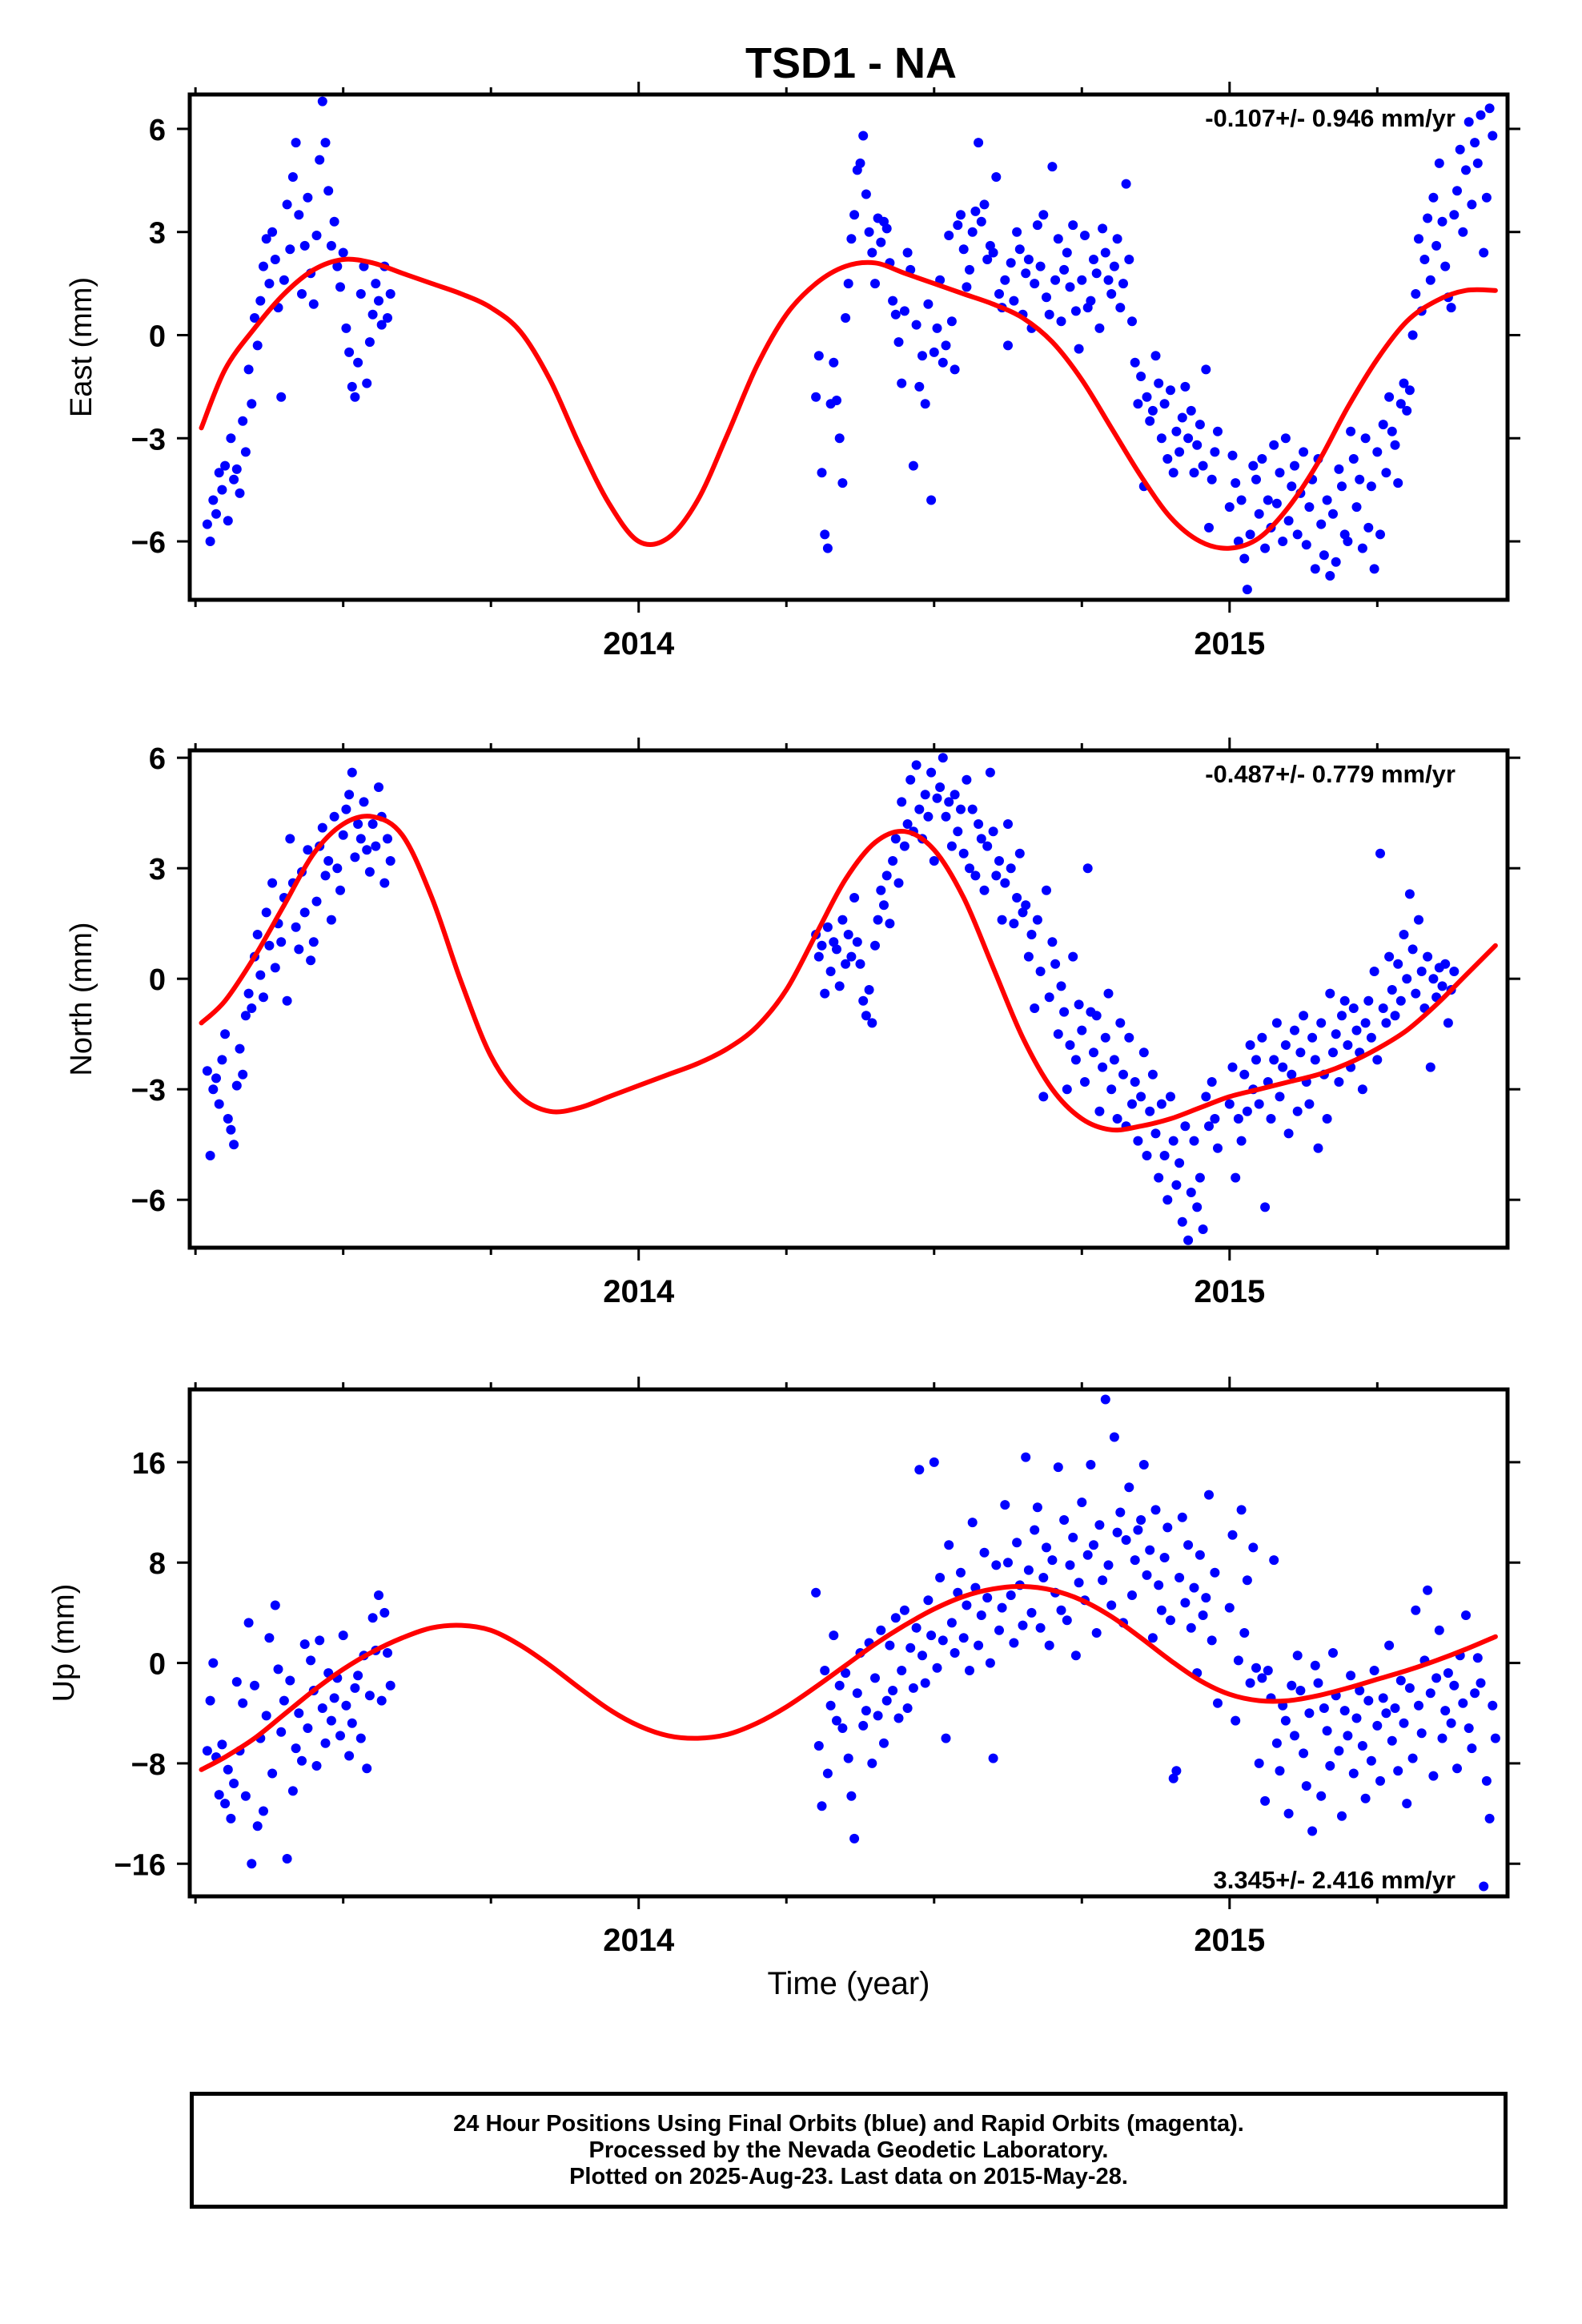 The width and height of the screenshot is (1582, 2324). I want to click on east-y-axis-label: East (mm), so click(81, 347).